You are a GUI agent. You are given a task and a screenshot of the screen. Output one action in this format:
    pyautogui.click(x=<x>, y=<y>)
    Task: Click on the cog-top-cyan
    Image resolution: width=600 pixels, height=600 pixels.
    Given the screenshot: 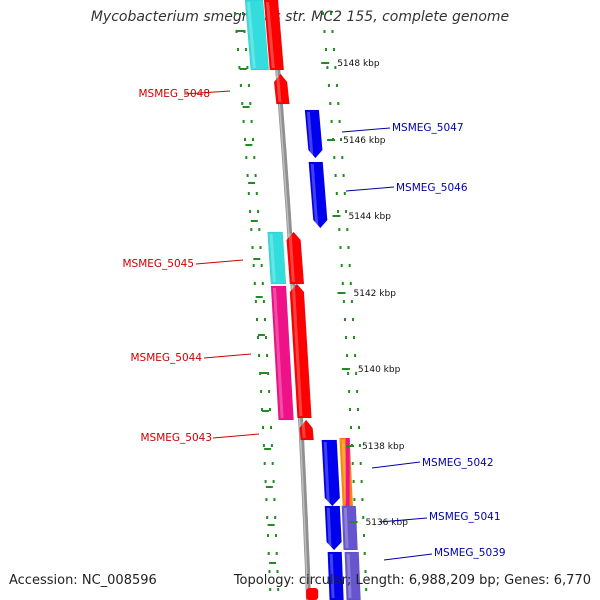 What is the action you would take?
    pyautogui.click(x=257, y=35)
    